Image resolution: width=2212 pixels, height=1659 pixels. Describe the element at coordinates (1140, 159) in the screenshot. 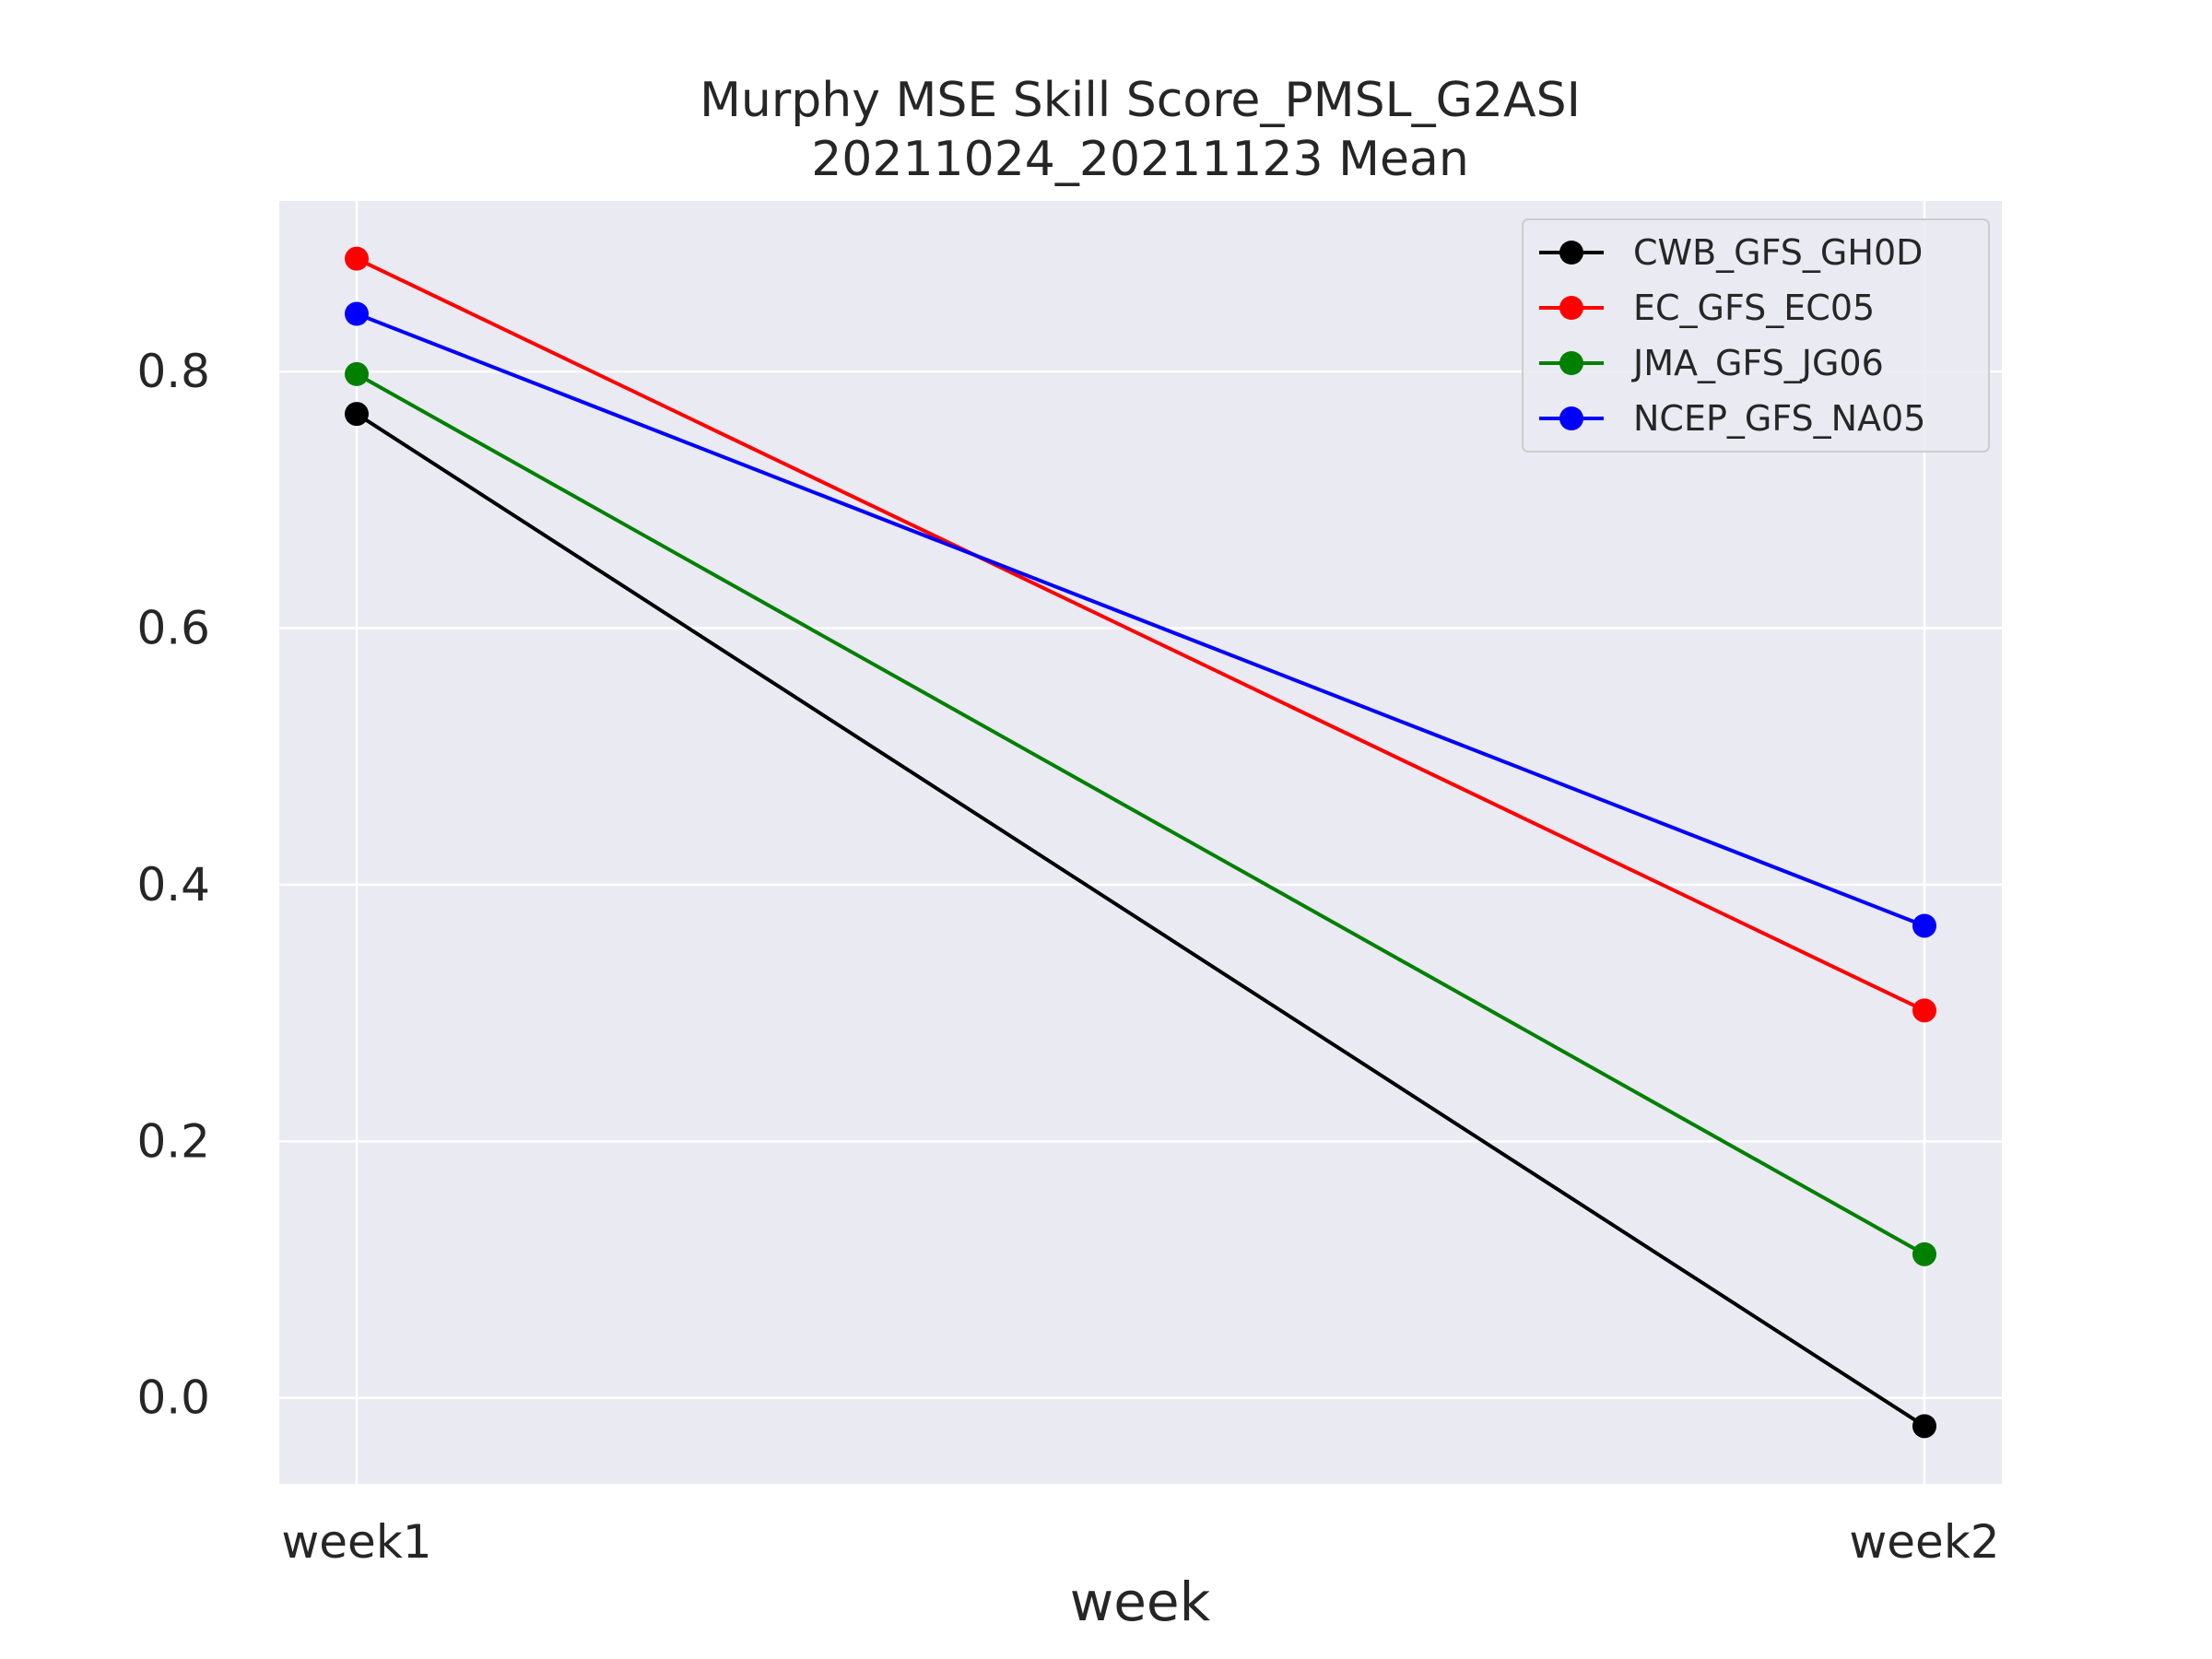

I see `chart-subtitle: 20211024_20211123 Mean` at that location.